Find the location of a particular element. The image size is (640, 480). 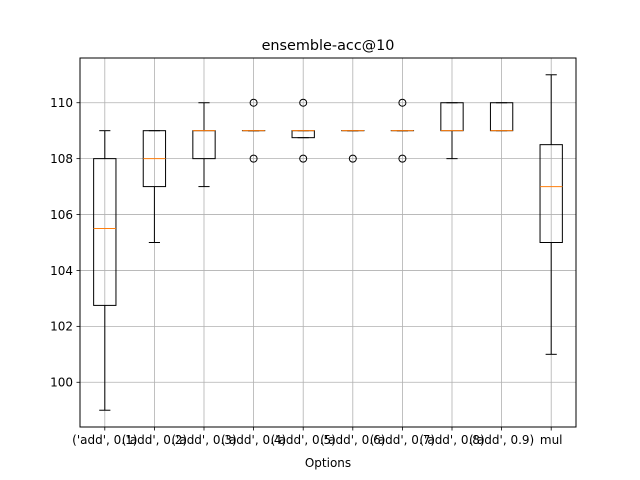

x-axis-label: Options is located at coordinates (328, 463).